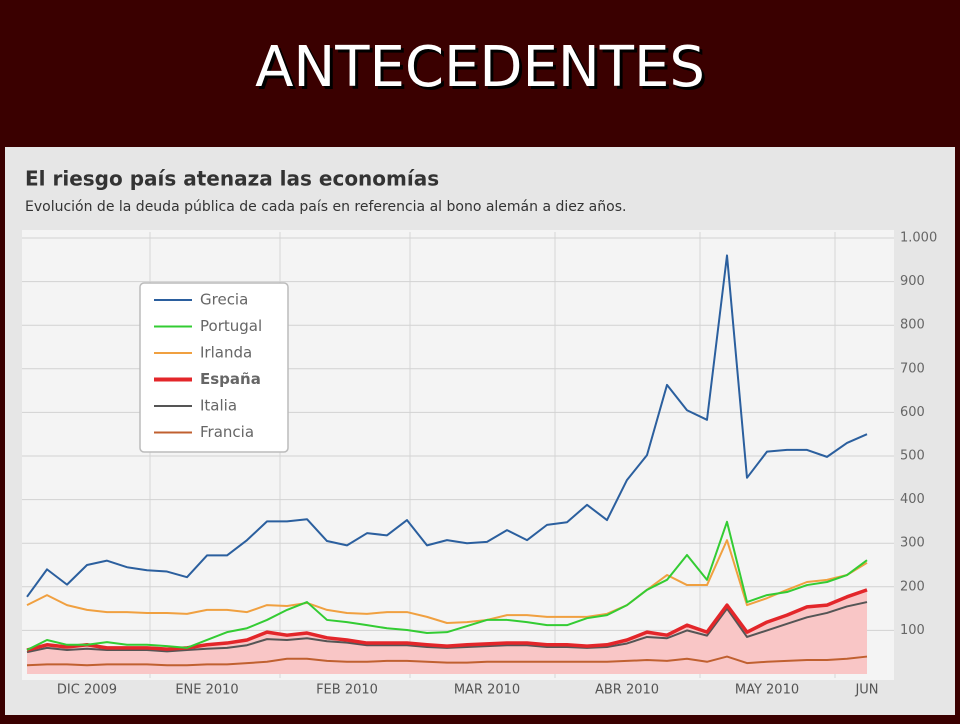 The image size is (960, 724). What do you see at coordinates (480, 67) in the screenshot?
I see `slide-title: ANTECEDENTES` at bounding box center [480, 67].